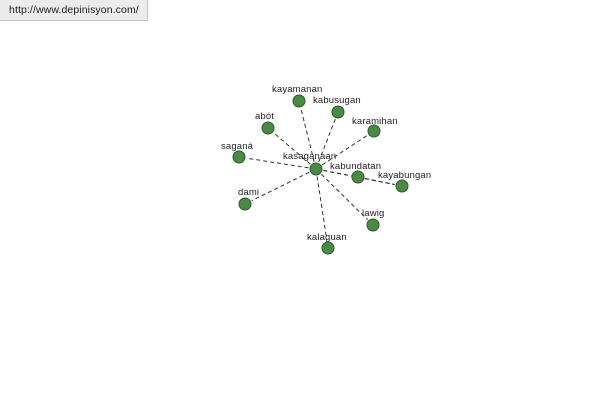  What do you see at coordinates (297, 89) in the screenshot?
I see `graph-node-label-kayamanan: kayamanan` at bounding box center [297, 89].